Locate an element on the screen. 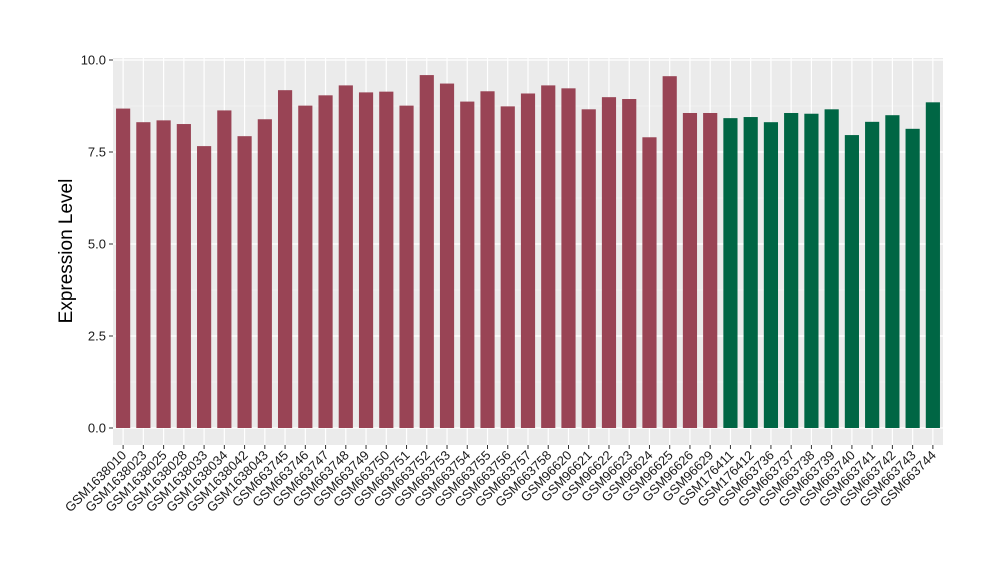  bar-GSM663755 is located at coordinates (487, 259).